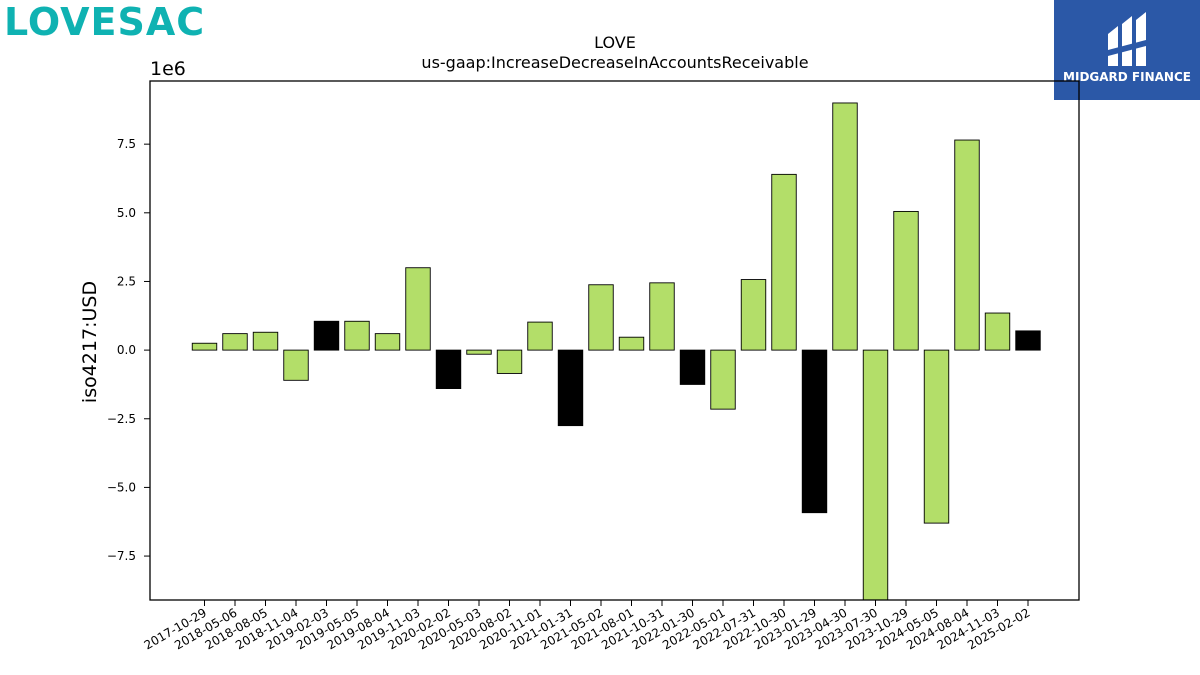 This screenshot has width=1200, height=675. I want to click on y-axis: −7.5 −5.0 −2.5 0.0 2.5 5.0 7.5, so click(128, 350).